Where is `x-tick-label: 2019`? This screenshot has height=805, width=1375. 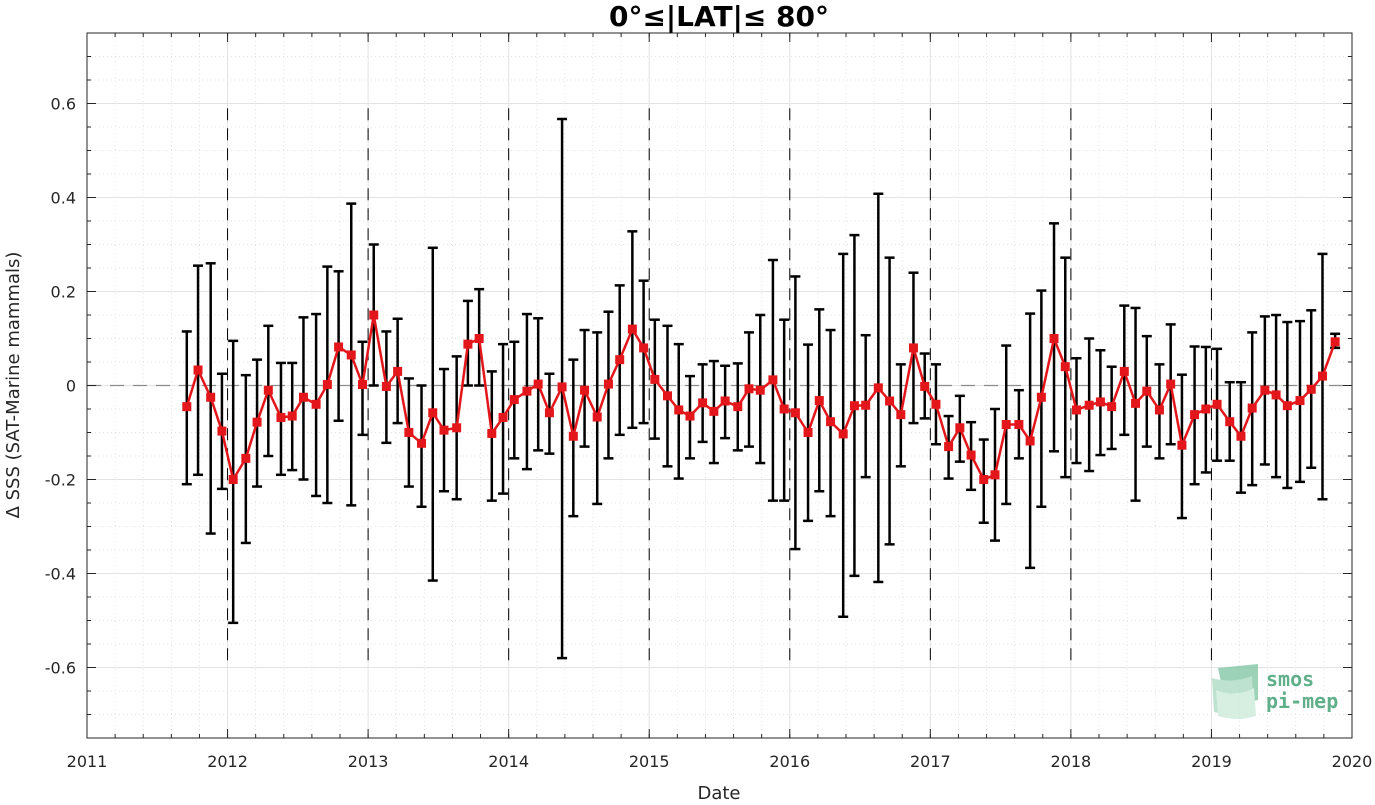
x-tick-label: 2019 is located at coordinates (1211, 761).